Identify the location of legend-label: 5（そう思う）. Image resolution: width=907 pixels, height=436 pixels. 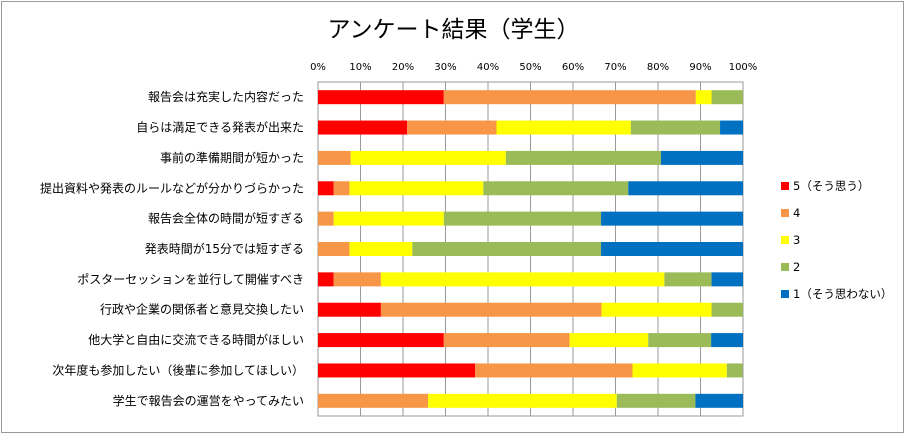
(831, 186).